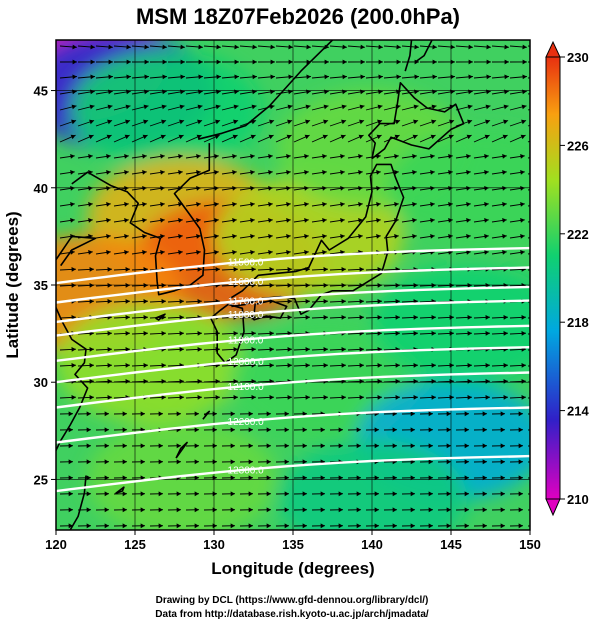 This screenshot has width=599, height=625. I want to click on y-axis-label: Latitude (degrees), so click(12, 284).